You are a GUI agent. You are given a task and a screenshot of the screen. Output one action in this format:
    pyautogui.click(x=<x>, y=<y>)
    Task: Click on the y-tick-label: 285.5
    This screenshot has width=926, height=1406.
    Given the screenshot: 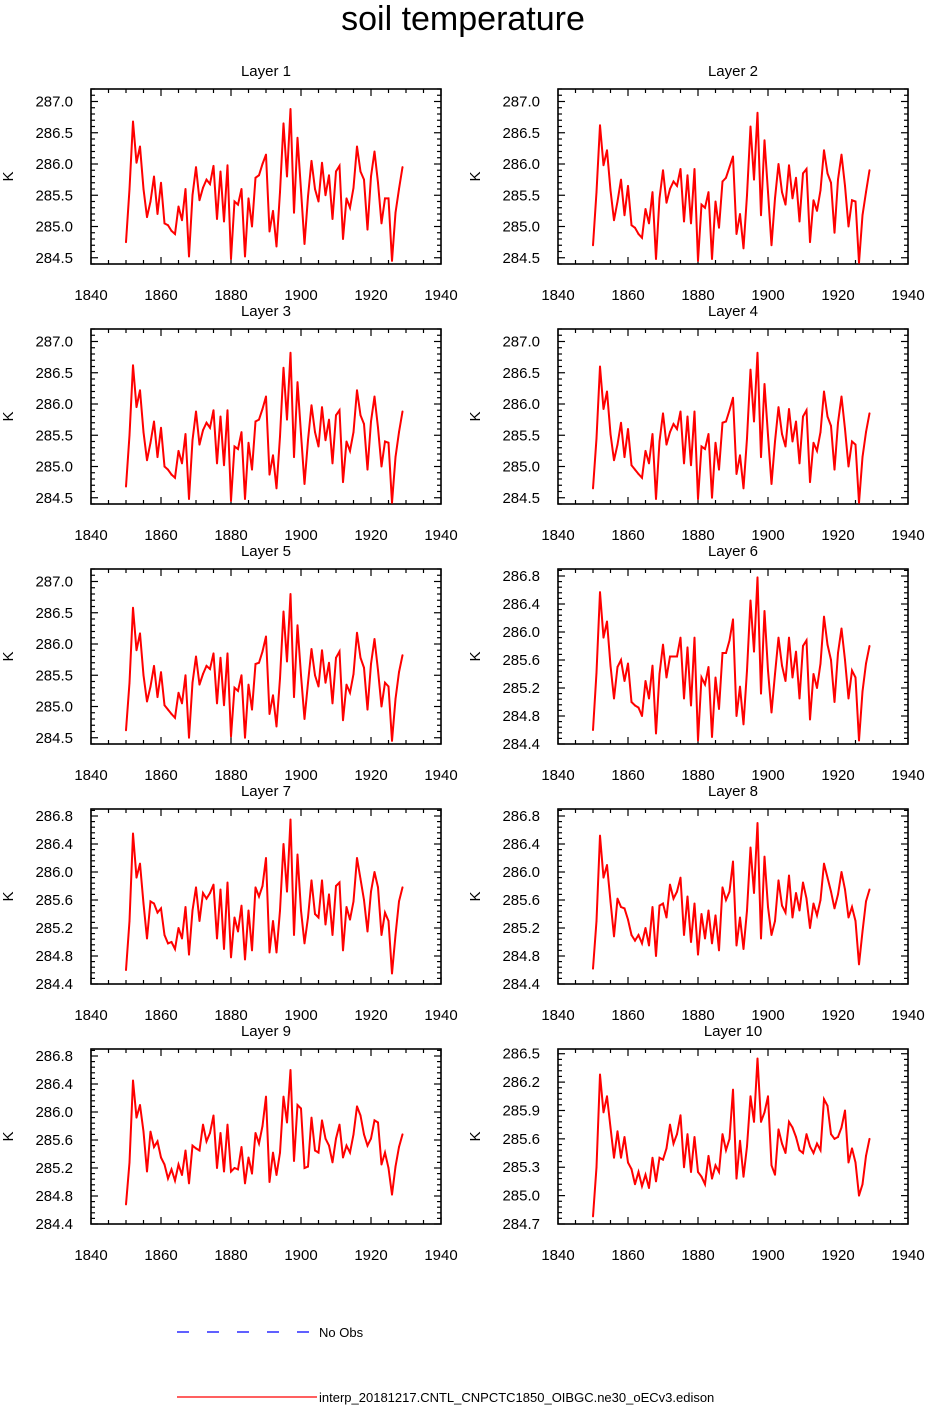 What is the action you would take?
    pyautogui.click(x=521, y=195)
    